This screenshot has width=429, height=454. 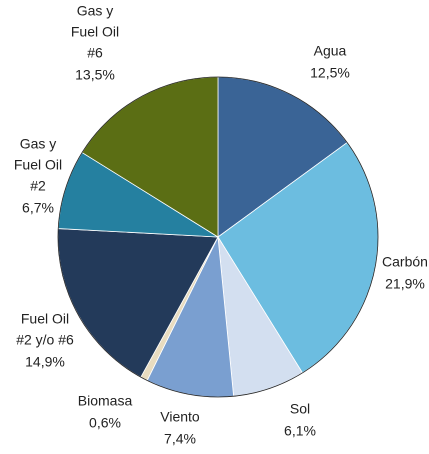 What do you see at coordinates (330, 73) in the screenshot?
I see `value-label: 12,5%` at bounding box center [330, 73].